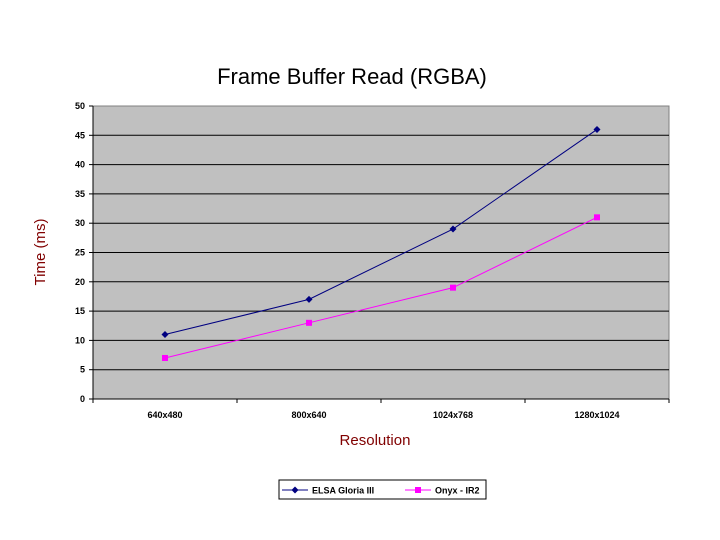 The height and width of the screenshot is (540, 720). Describe the element at coordinates (80, 194) in the screenshot. I see `y-tick-label: 35` at that location.